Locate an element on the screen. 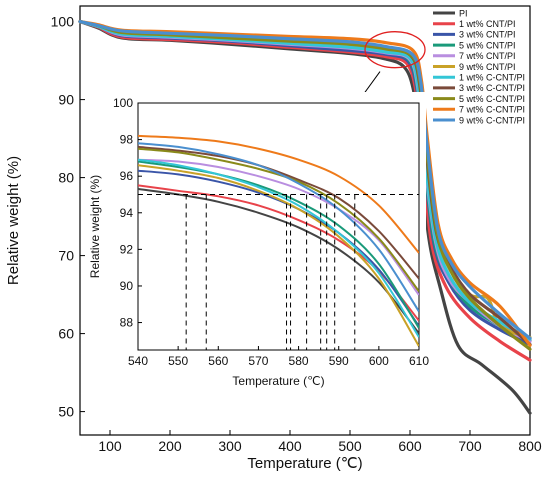 The width and height of the screenshot is (550, 479). inset-x-axis-label: Temperature (℃) is located at coordinates (278, 381).